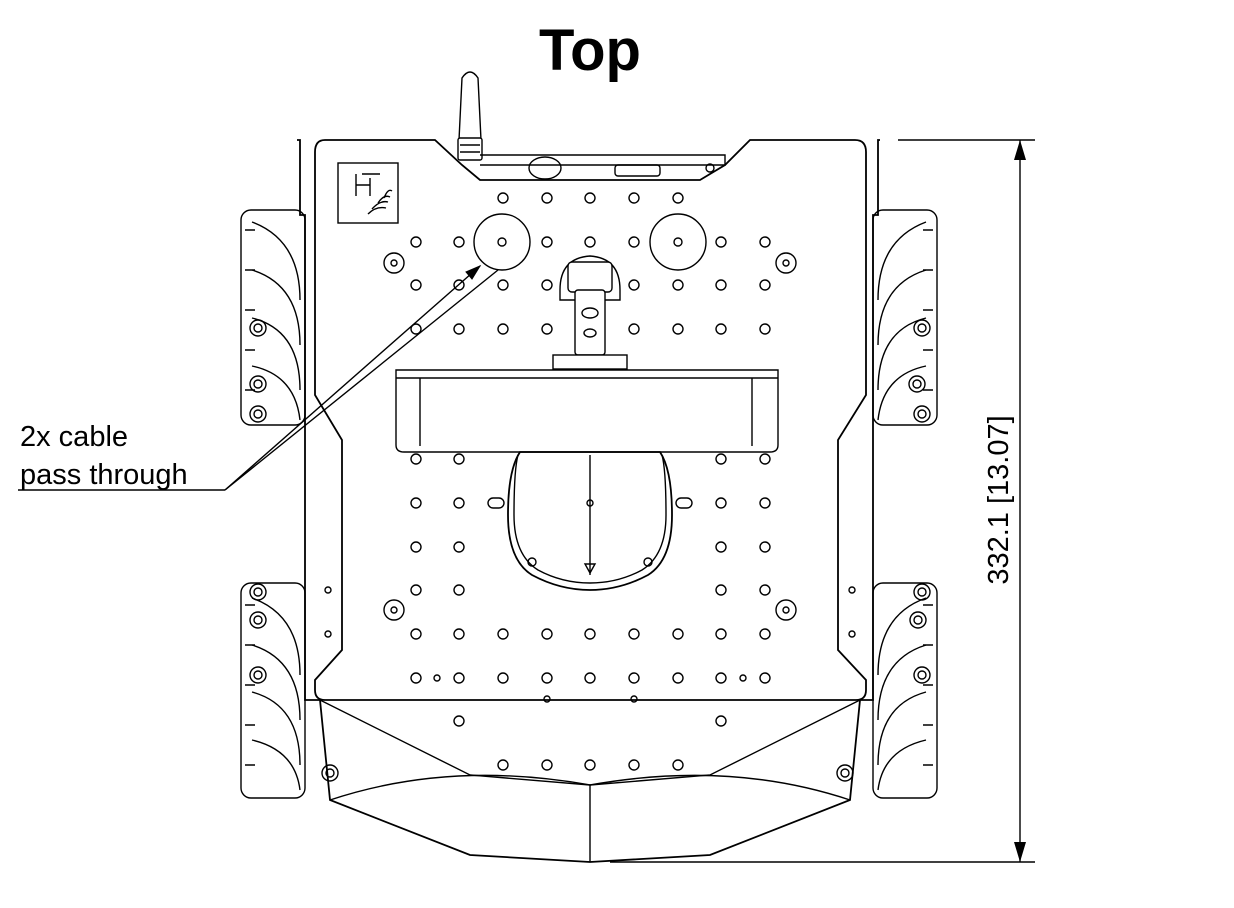 Image resolution: width=1234 pixels, height=908 pixels. What do you see at coordinates (999, 499) in the screenshot?
I see `height-dimension-label: 332.1 [13.07]` at bounding box center [999, 499].